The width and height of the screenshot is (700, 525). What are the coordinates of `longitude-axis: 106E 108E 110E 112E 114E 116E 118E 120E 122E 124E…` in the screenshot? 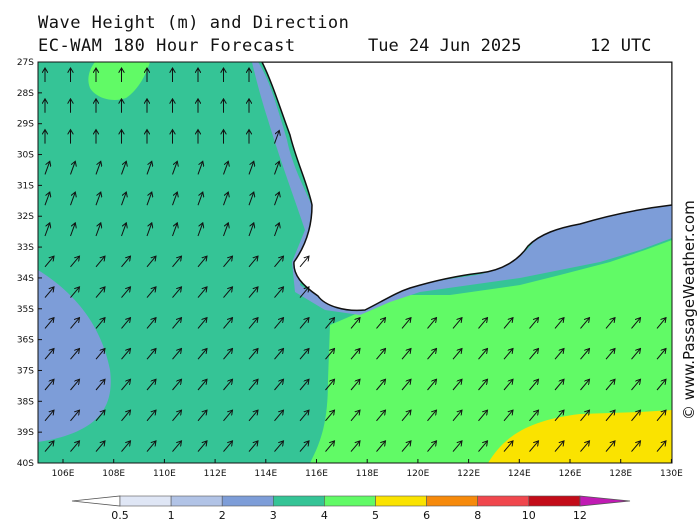 It's located at (367, 469).